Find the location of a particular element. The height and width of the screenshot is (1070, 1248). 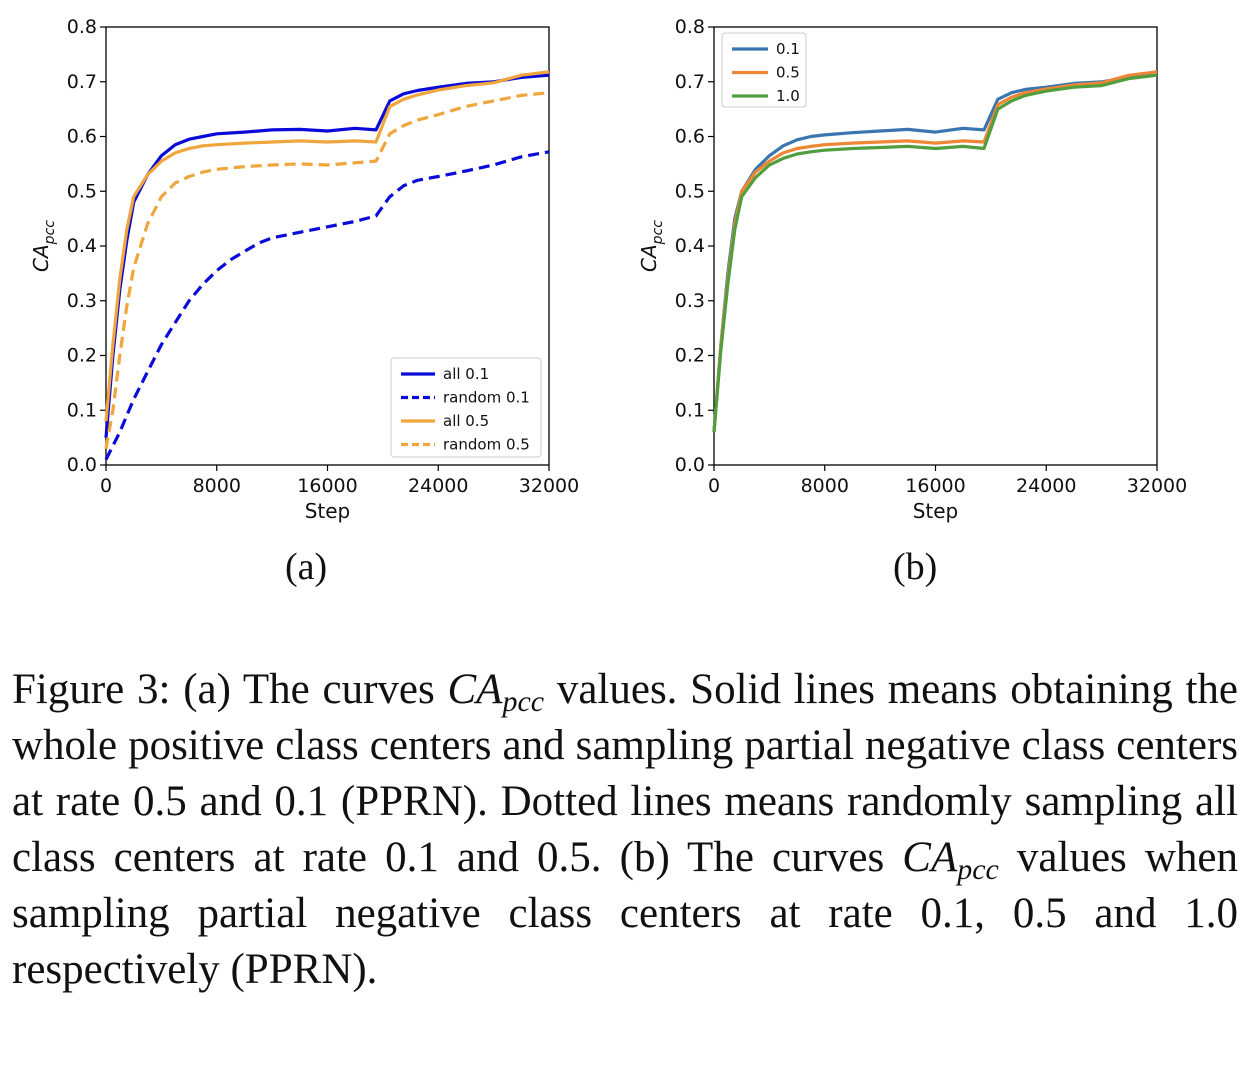

legend-label: all 0.5 is located at coordinates (466, 421).